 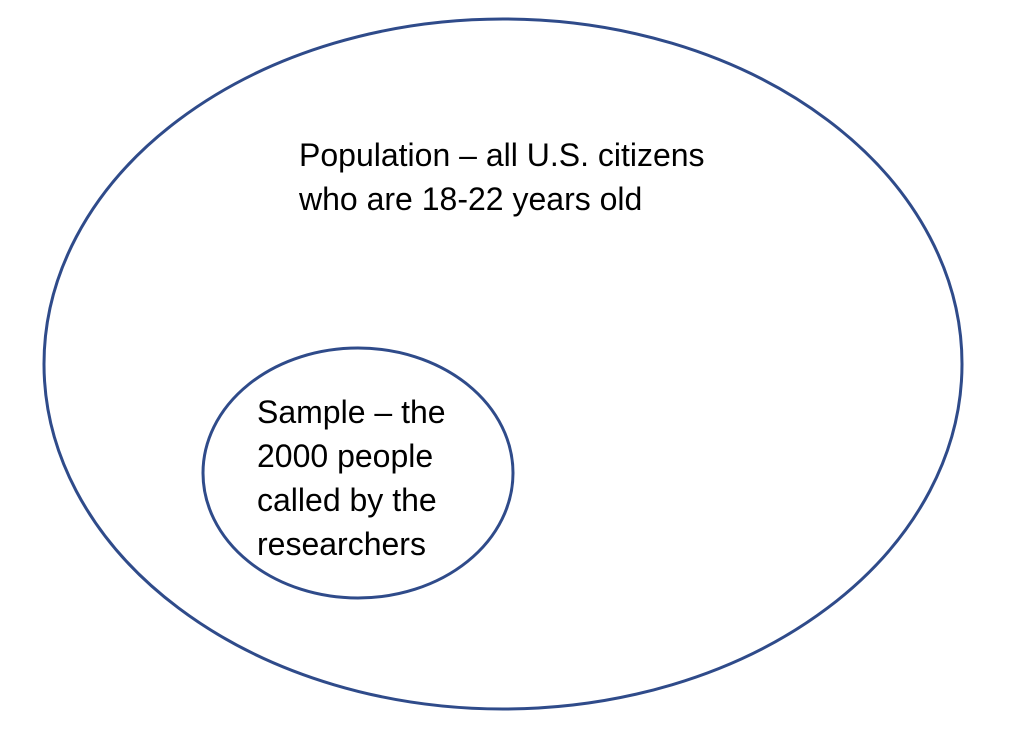 I want to click on sample-ellipse, so click(x=358, y=473).